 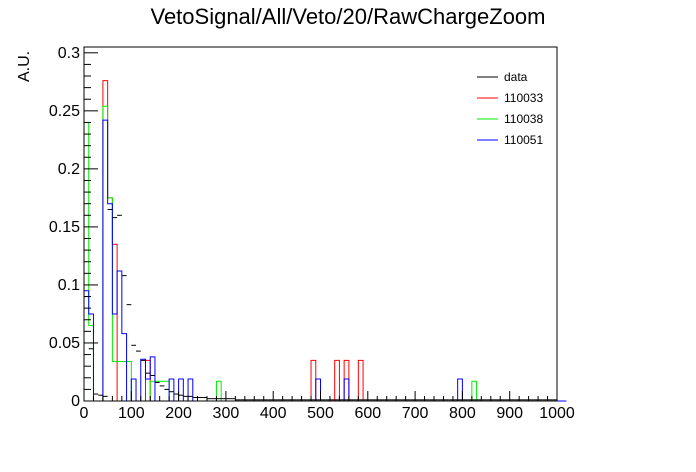 I want to click on chart-title: VetoSignal/All/Veto/20/RawChargeZoom, so click(x=347, y=16).